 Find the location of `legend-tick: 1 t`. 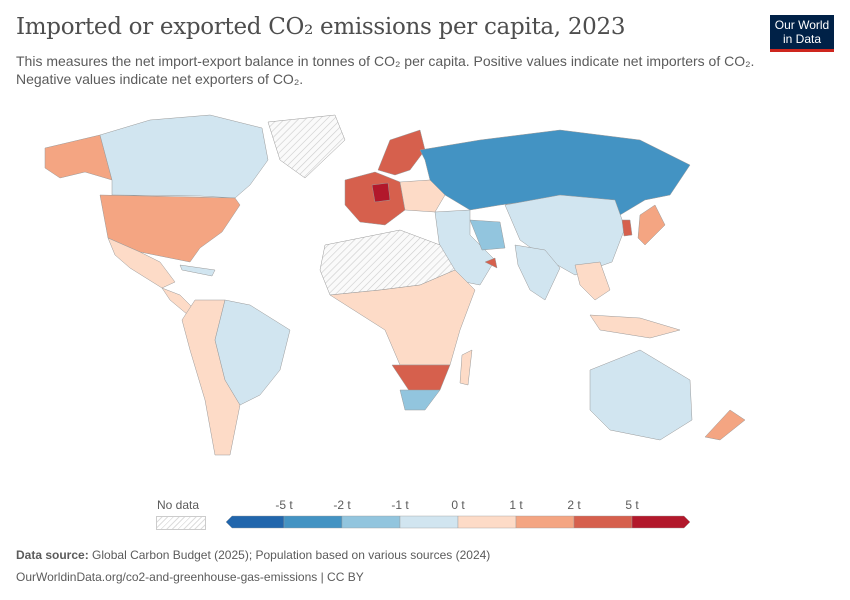

legend-tick: 1 t is located at coordinates (516, 505).